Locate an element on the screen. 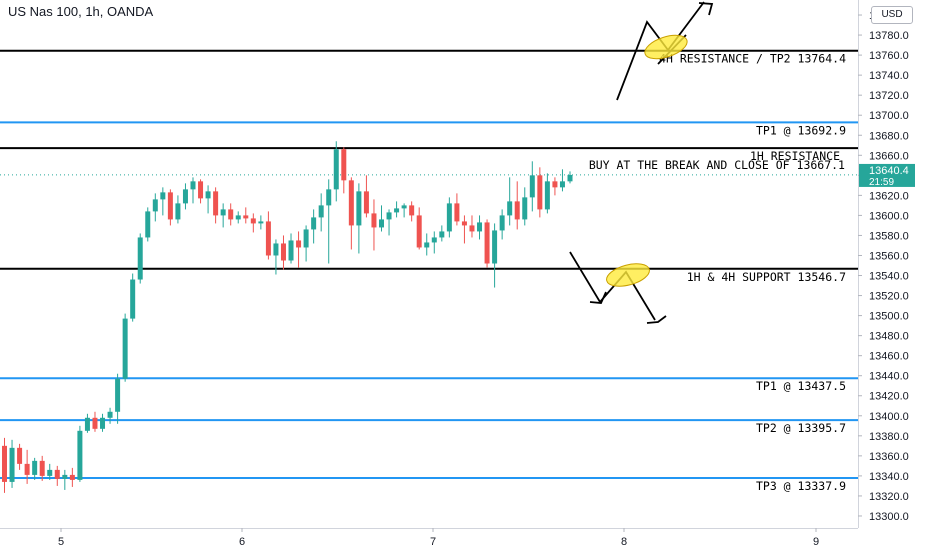  currency-button: USD is located at coordinates (892, 15).